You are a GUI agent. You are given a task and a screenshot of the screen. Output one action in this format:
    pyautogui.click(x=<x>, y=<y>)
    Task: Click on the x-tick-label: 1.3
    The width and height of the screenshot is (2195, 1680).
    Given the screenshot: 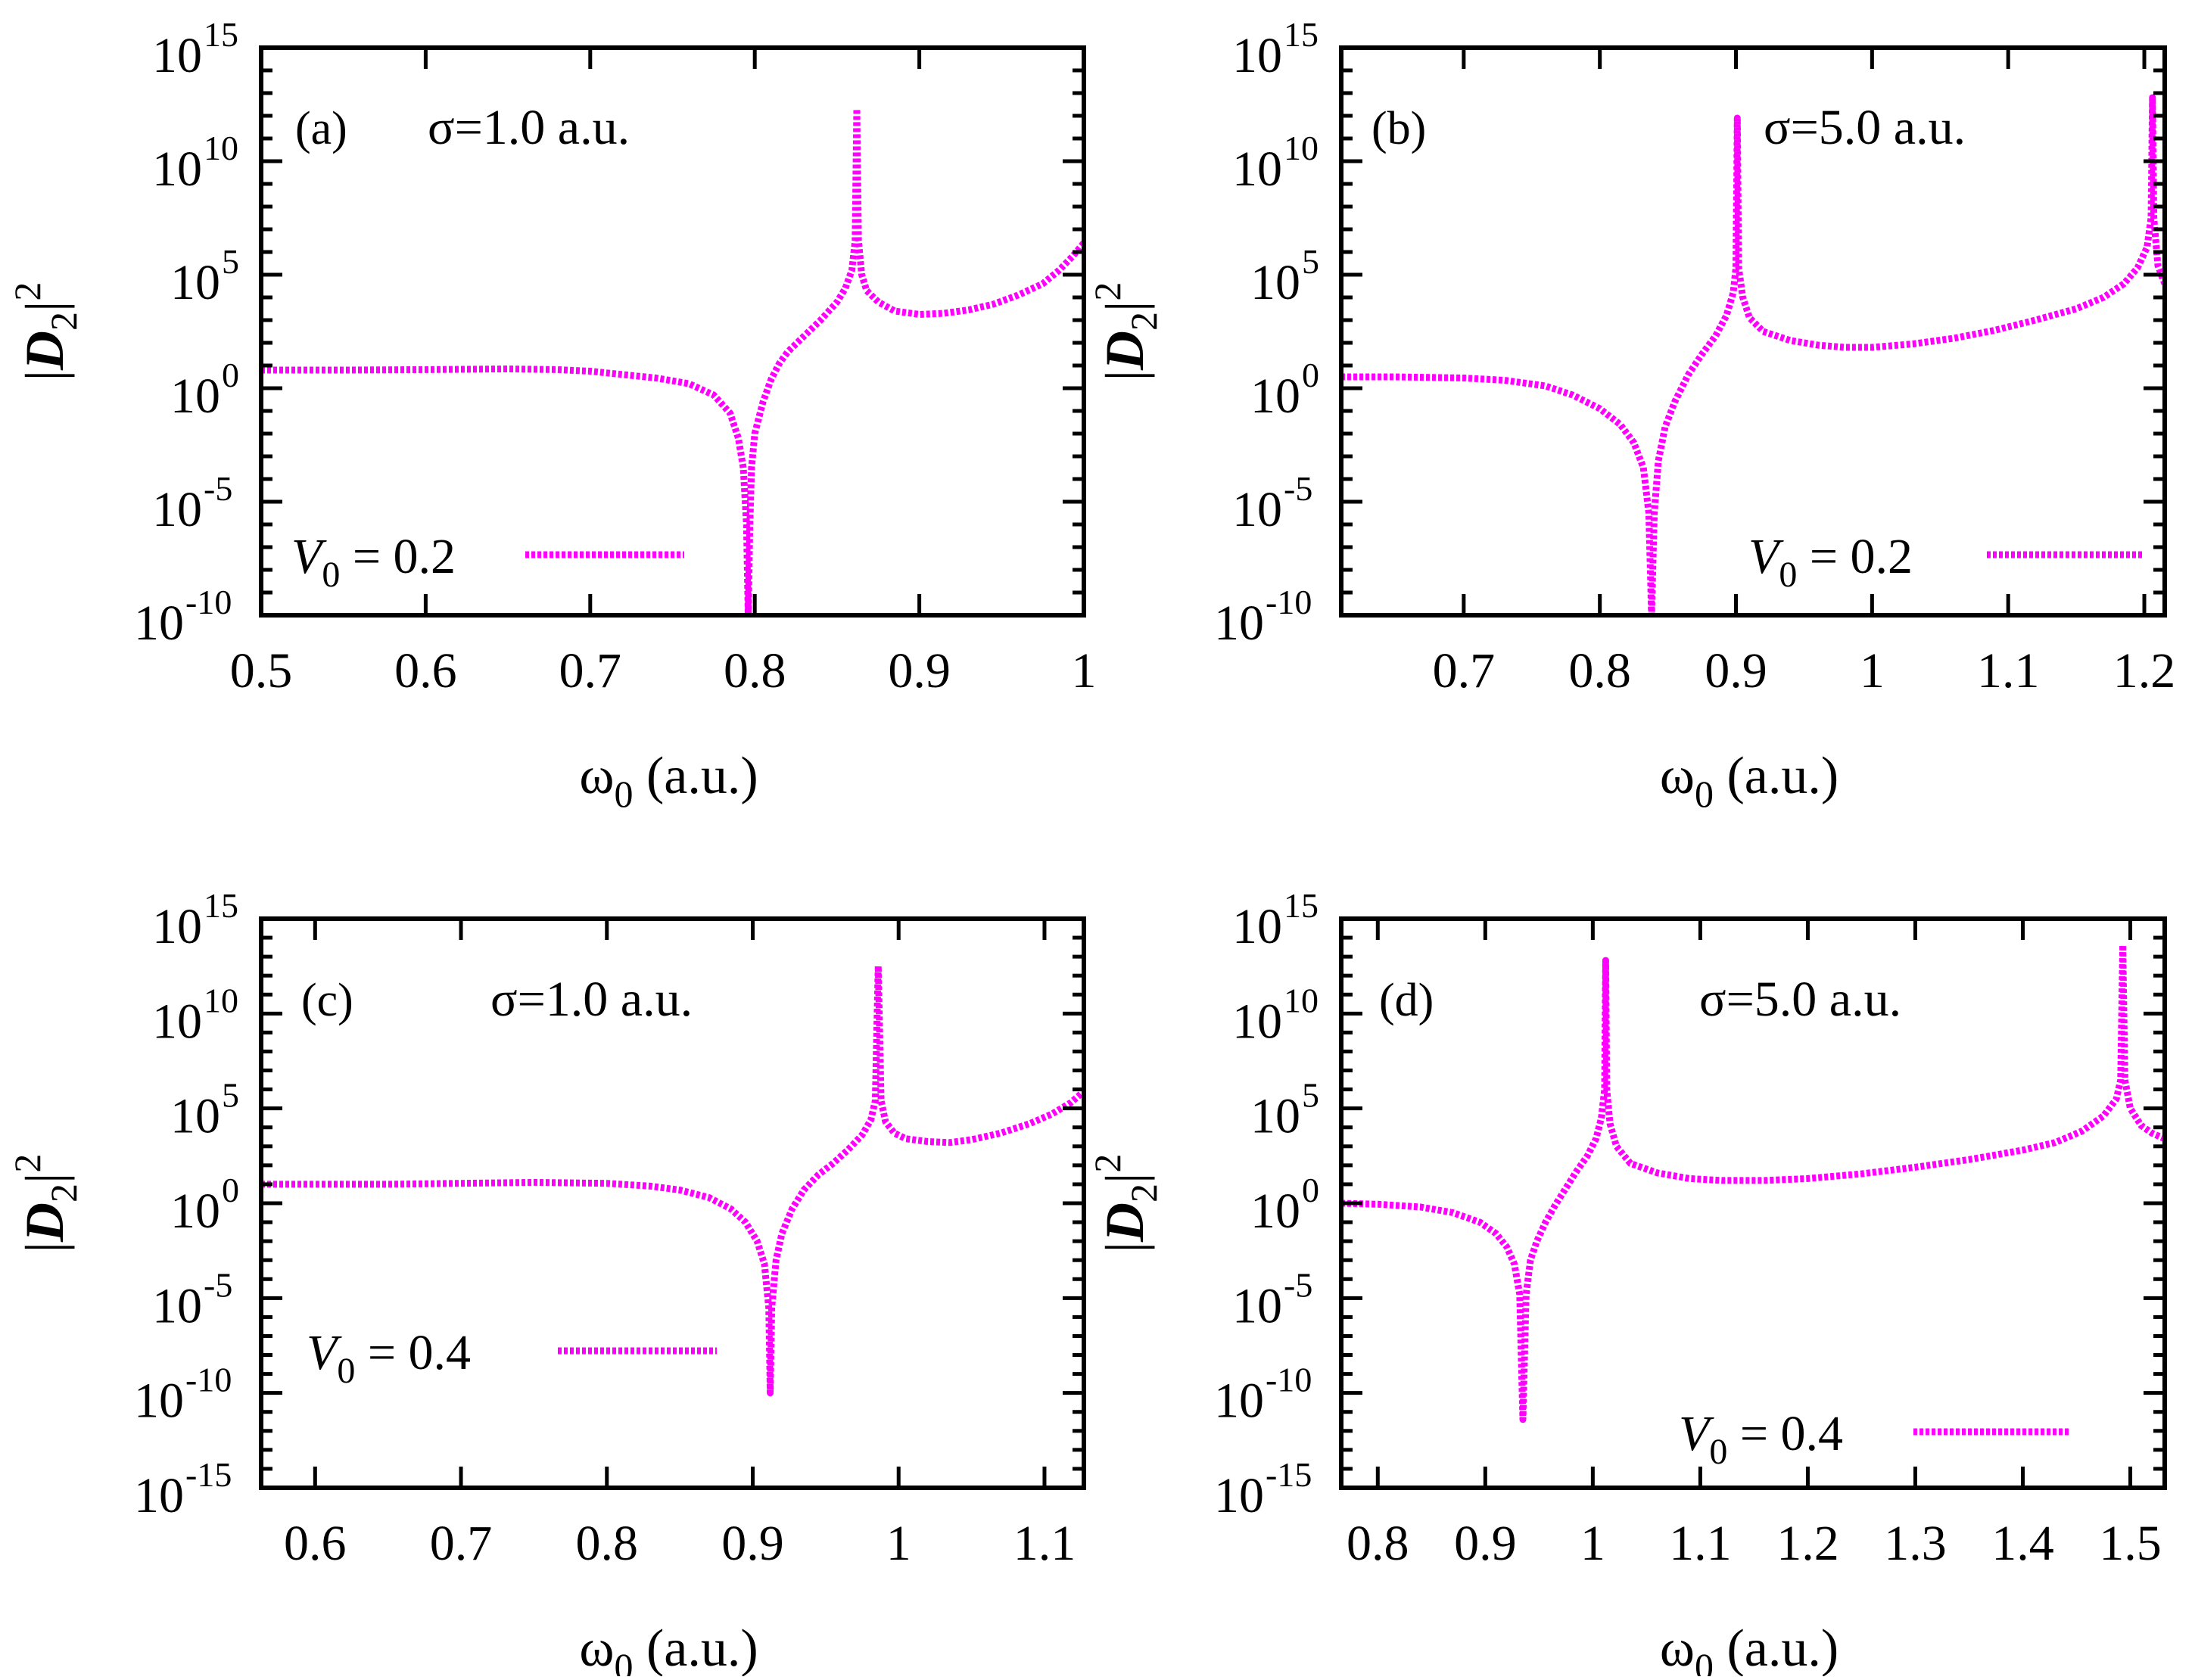 What is the action you would take?
    pyautogui.click(x=1915, y=1543)
    